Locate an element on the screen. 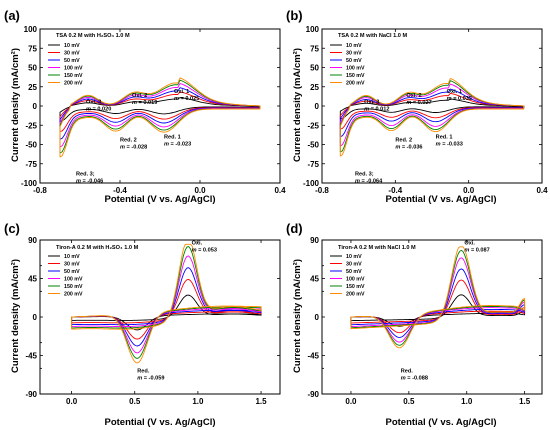 This screenshot has width=550, height=430. panel-letter-d: (d) is located at coordinates (294, 228).